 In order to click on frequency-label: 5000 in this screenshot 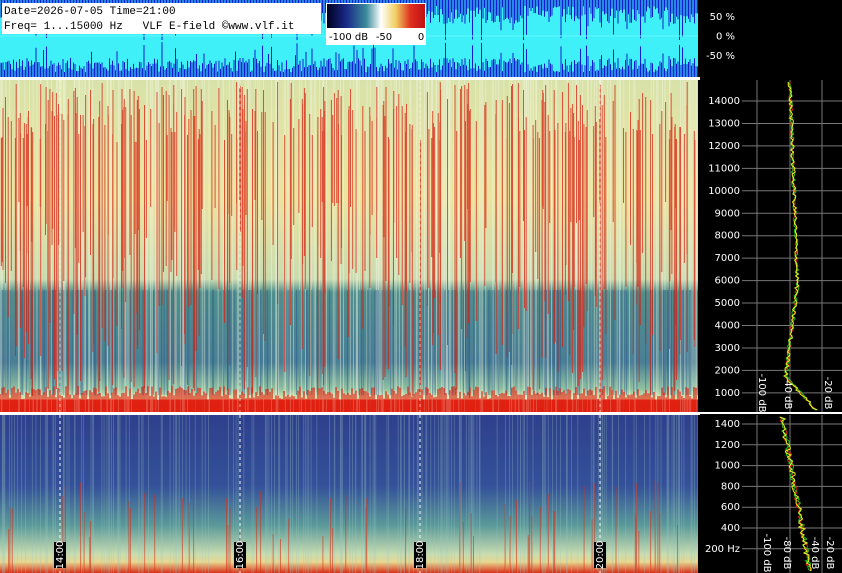, I will do `click(727, 303)`.